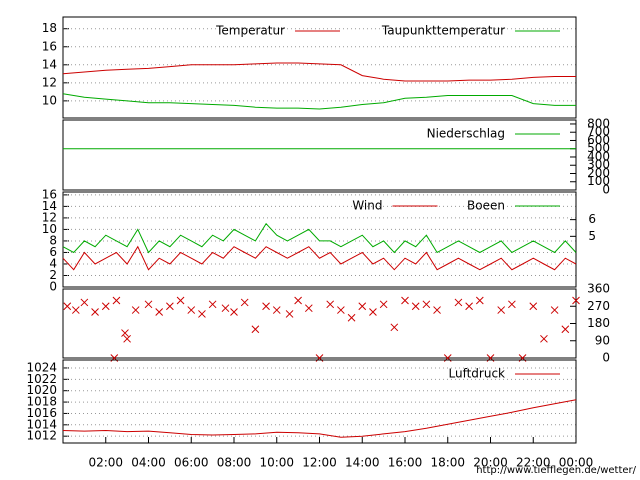 The width and height of the screenshot is (640, 480). I want to click on y-tick-label: 600, so click(598, 140).